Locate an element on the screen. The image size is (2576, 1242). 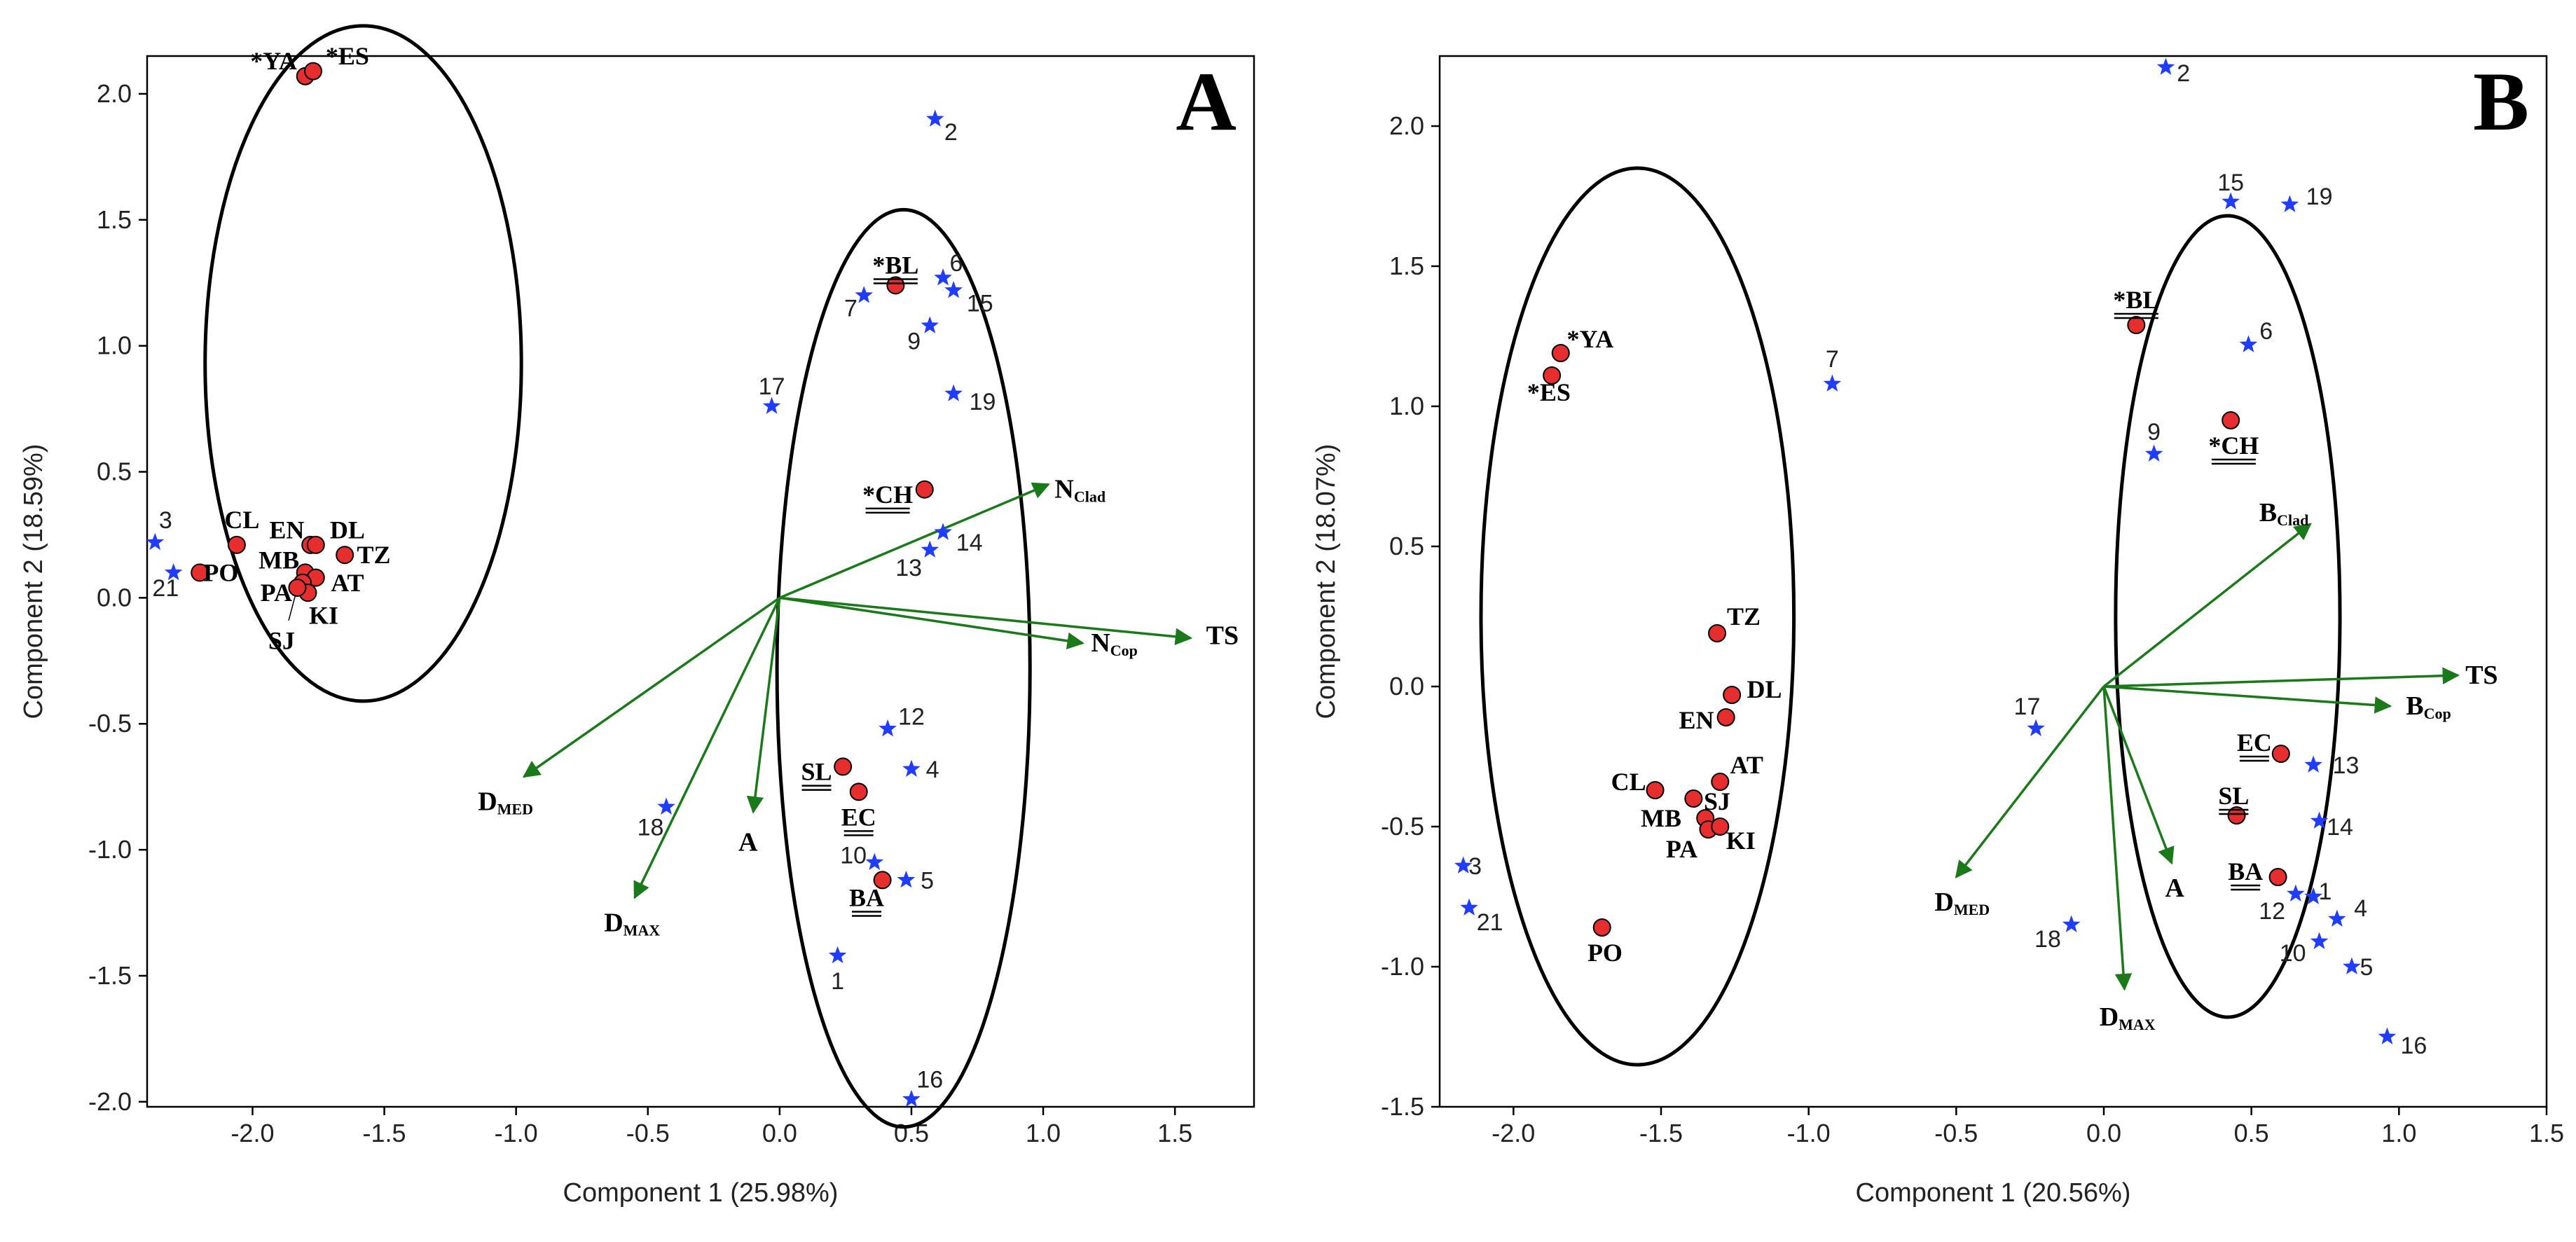
panel-b-y-tick-label: -1.5 is located at coordinates (1402, 1106).